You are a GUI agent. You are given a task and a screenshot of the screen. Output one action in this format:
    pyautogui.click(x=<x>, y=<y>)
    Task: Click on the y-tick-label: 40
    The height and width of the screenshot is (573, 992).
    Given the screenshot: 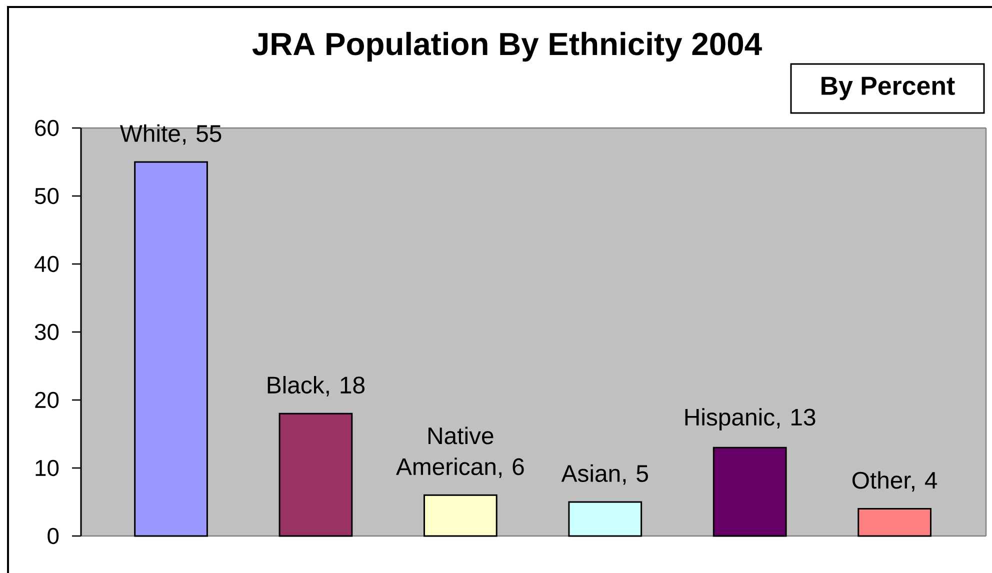 What is the action you would take?
    pyautogui.click(x=46, y=264)
    